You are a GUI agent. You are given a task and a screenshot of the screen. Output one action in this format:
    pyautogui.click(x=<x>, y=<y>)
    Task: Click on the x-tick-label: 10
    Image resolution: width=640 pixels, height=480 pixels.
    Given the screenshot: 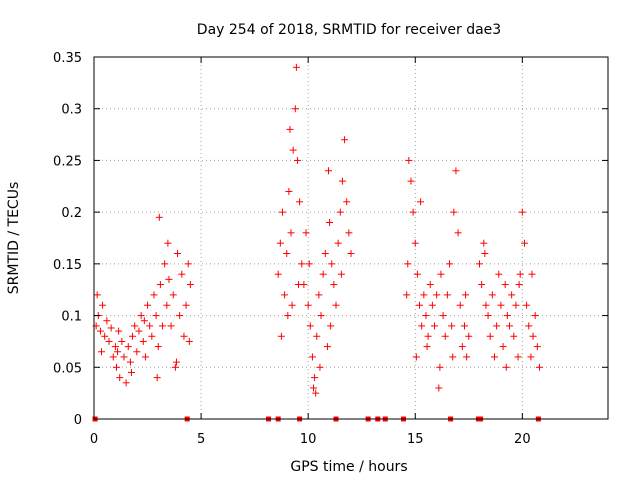 What is the action you would take?
    pyautogui.click(x=308, y=439)
    